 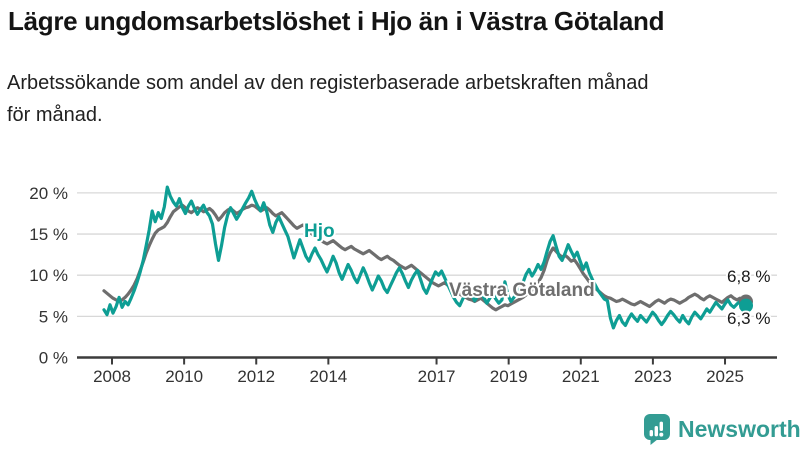 I want to click on series-label: Västra Götaland, so click(x=522, y=290).